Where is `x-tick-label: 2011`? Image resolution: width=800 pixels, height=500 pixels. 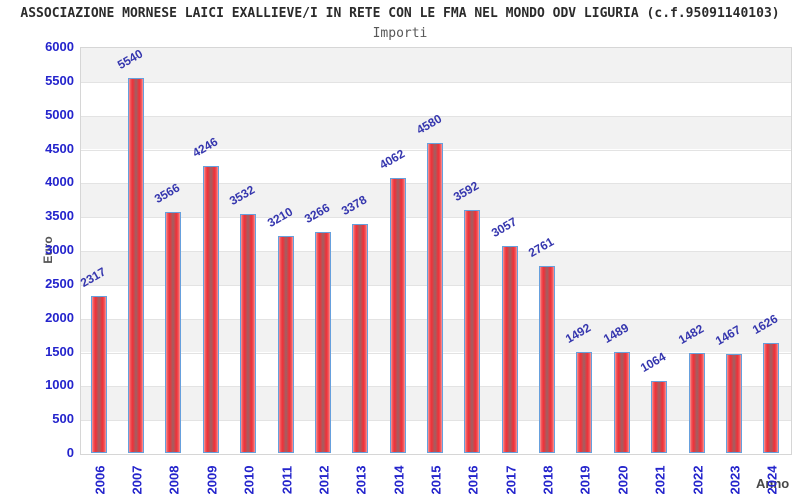 x-tick-label: 2011 is located at coordinates (287, 480).